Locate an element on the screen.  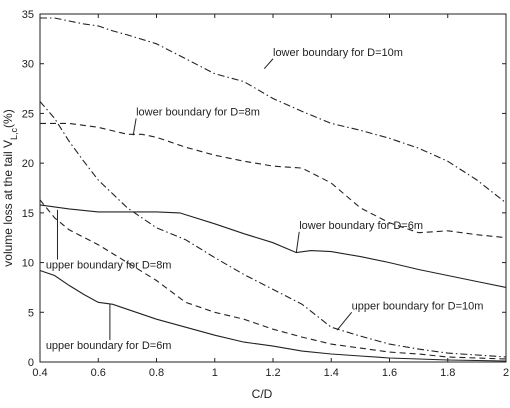
y-axis-label-main: volume loss at the tail V is located at coordinates (8, 203).